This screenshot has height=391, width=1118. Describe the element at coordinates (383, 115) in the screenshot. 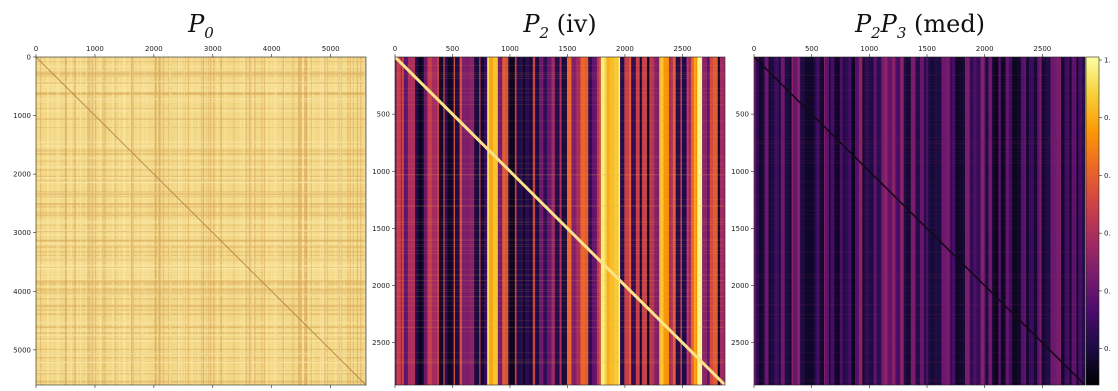

I see `y-tick-label: 500` at that location.